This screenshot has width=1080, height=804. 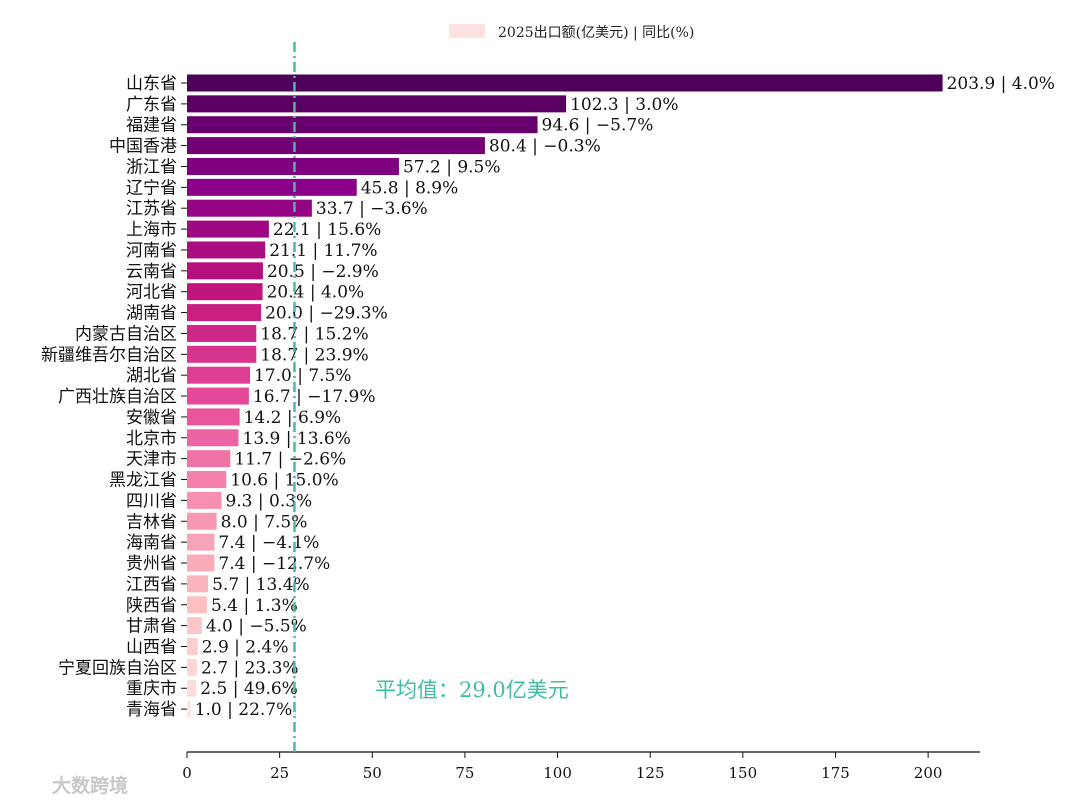 I want to click on value-label: 45.8 | 8.9%, so click(x=410, y=188).